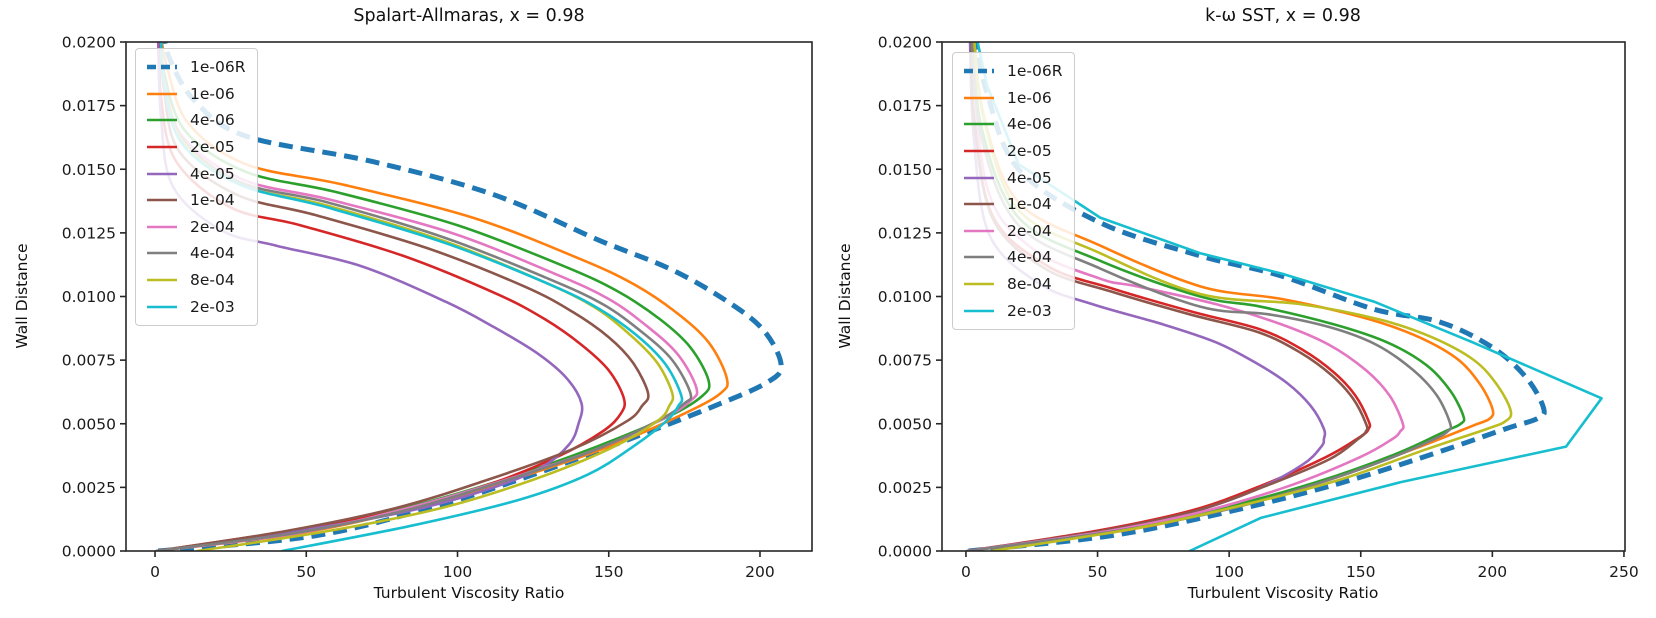 This screenshot has width=1656, height=618. What do you see at coordinates (469, 16) in the screenshot?
I see `left-chart-title: Spalart-Allmaras, x = 0.98` at bounding box center [469, 16].